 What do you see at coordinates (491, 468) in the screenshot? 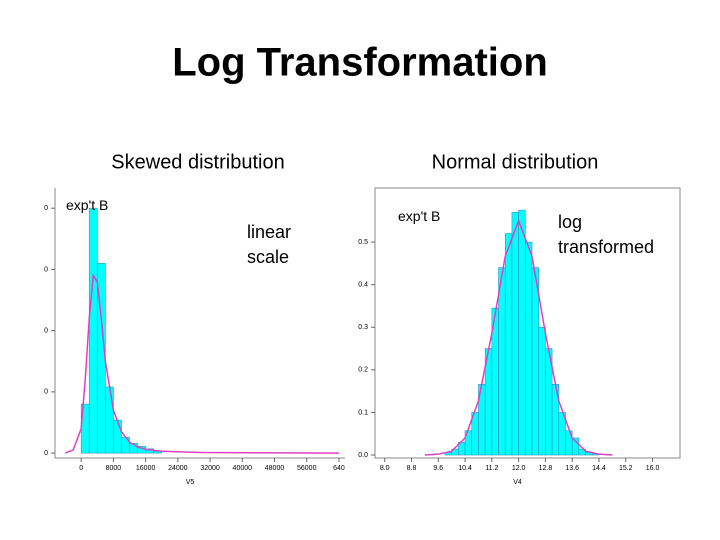
I see `x-tick-label: 11.2` at bounding box center [491, 468].